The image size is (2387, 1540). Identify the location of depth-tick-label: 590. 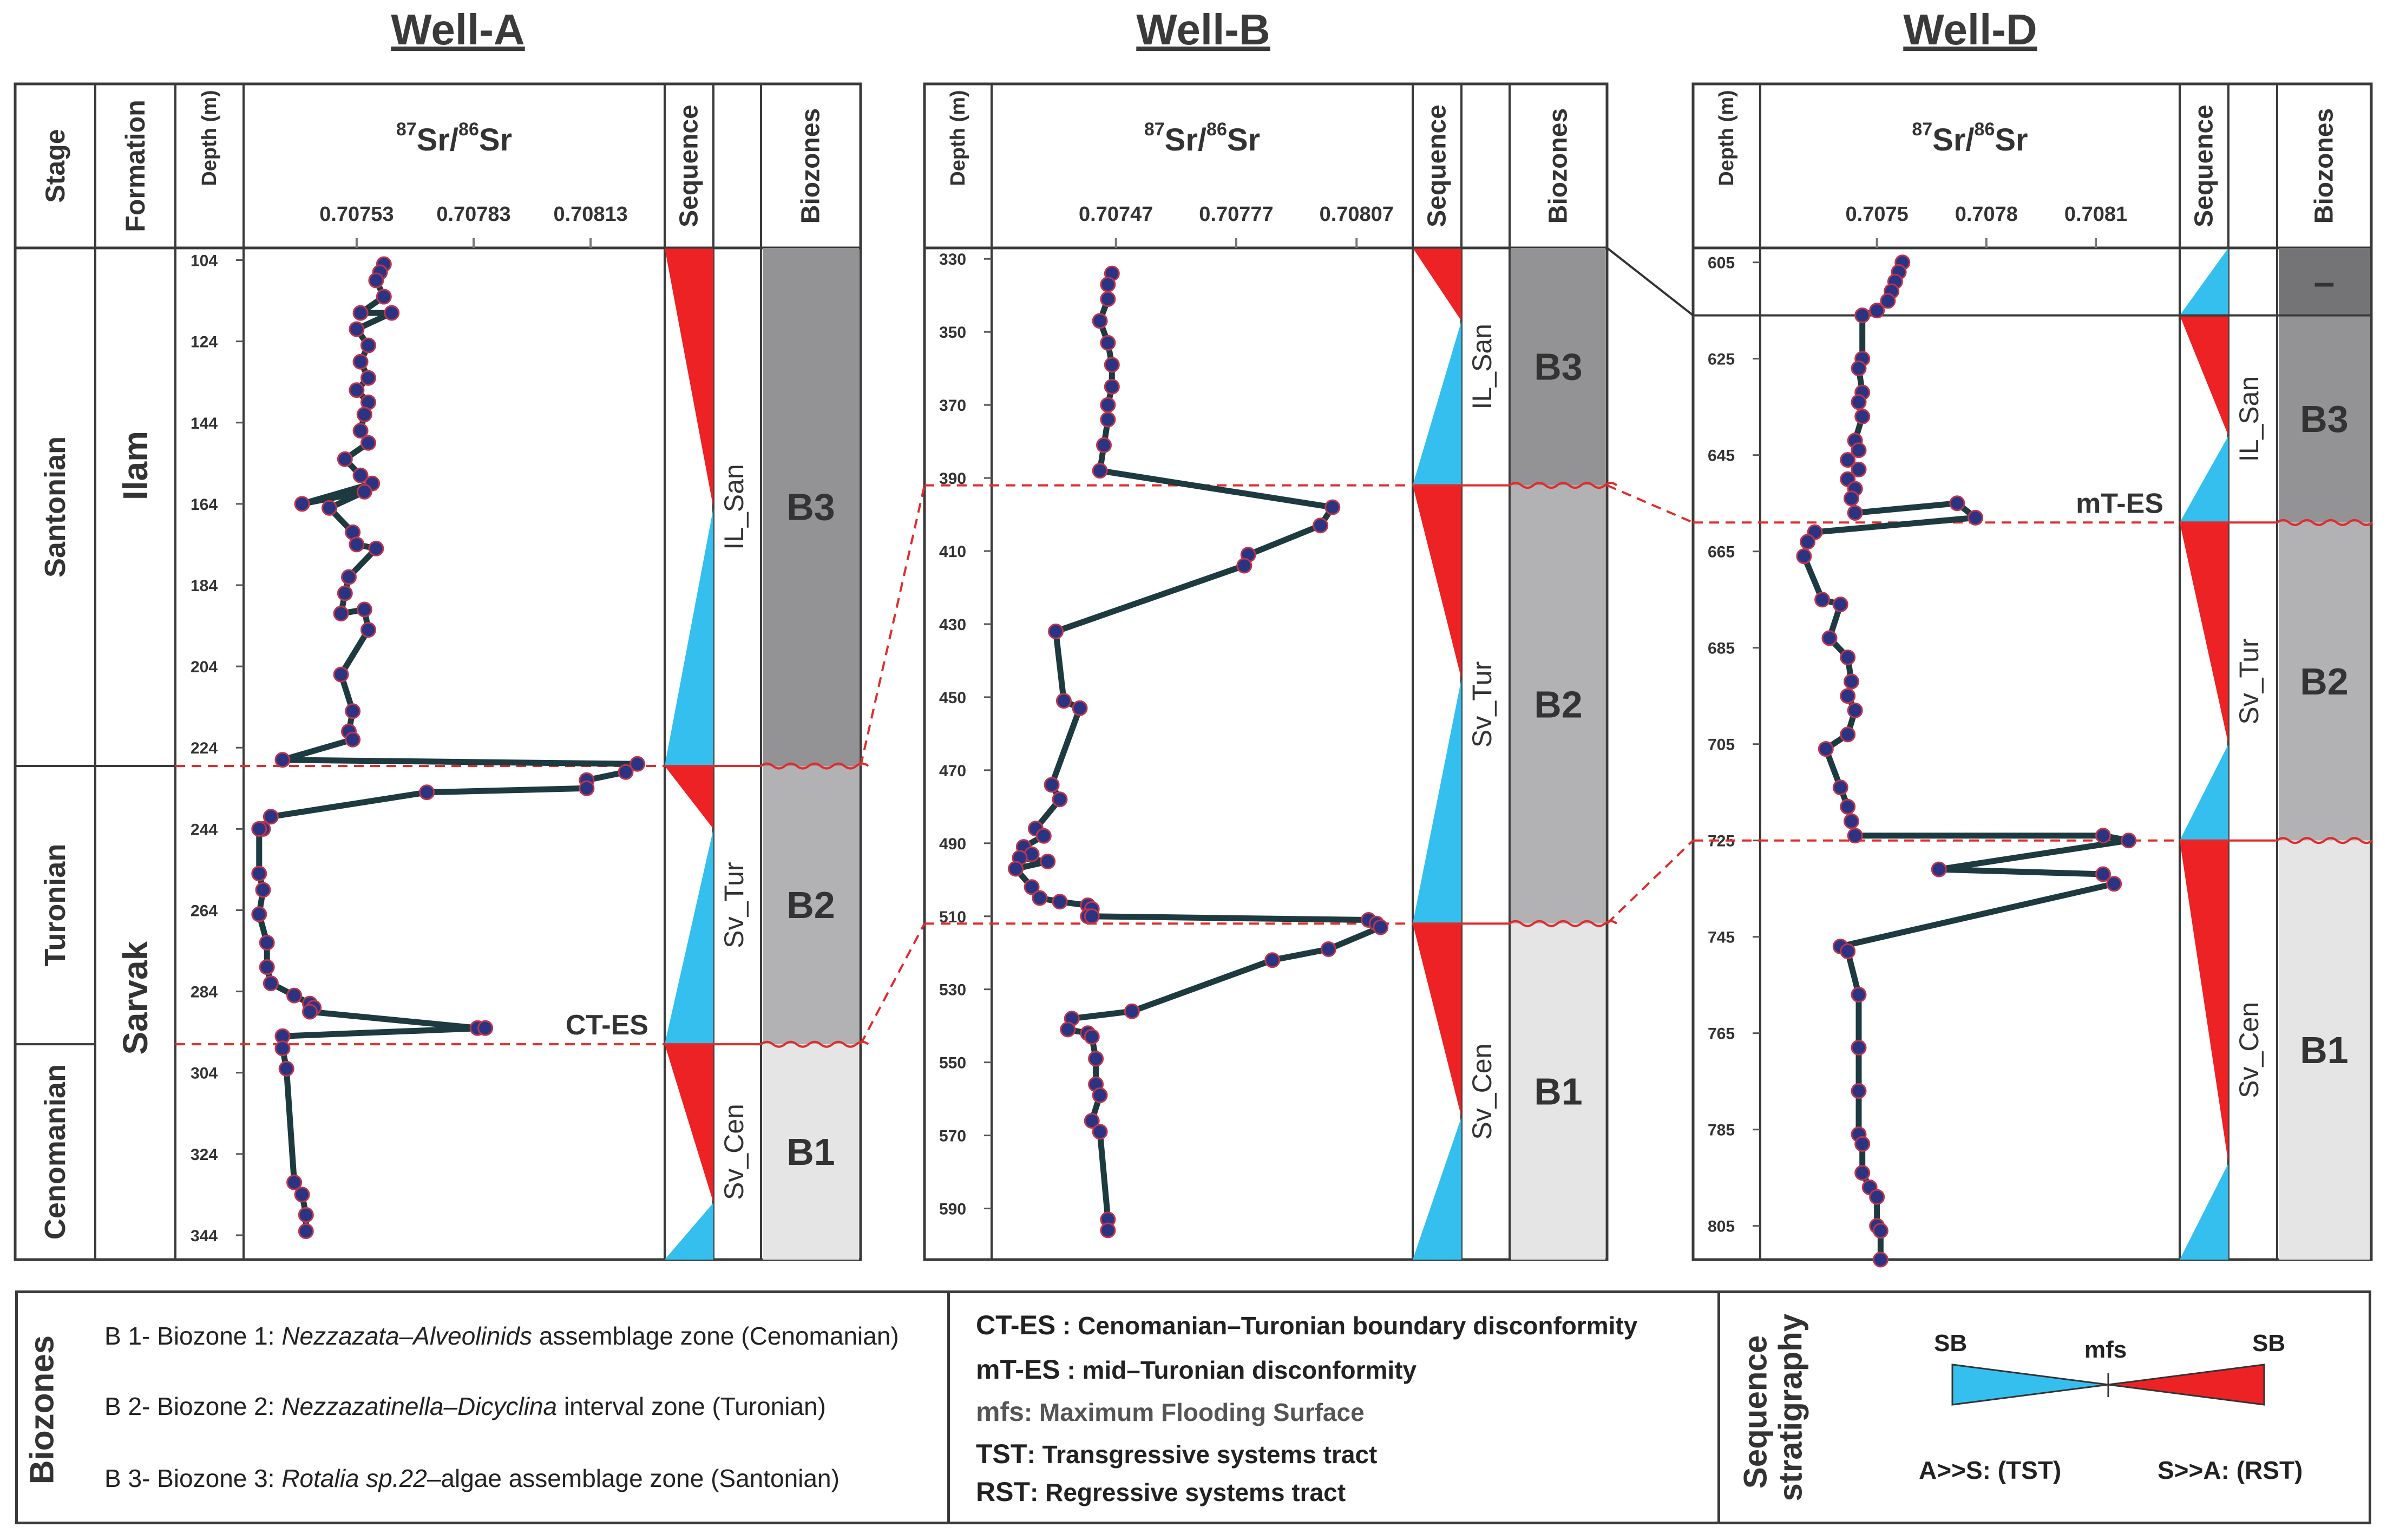
(952, 1209).